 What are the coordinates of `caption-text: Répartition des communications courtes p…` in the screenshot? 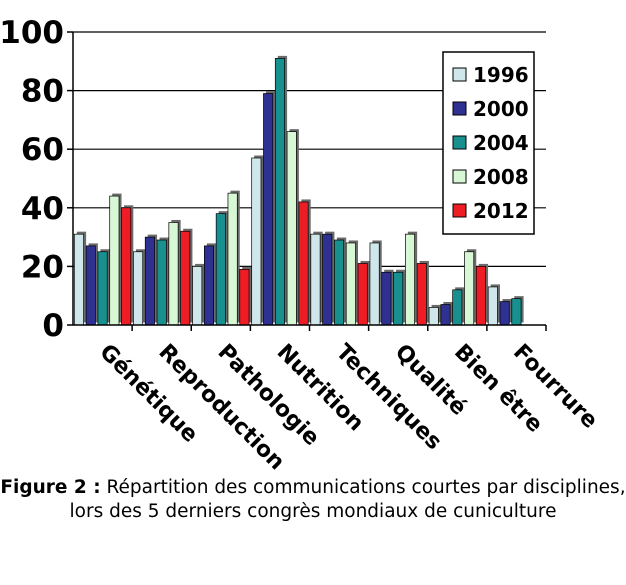 It's located at (347, 499).